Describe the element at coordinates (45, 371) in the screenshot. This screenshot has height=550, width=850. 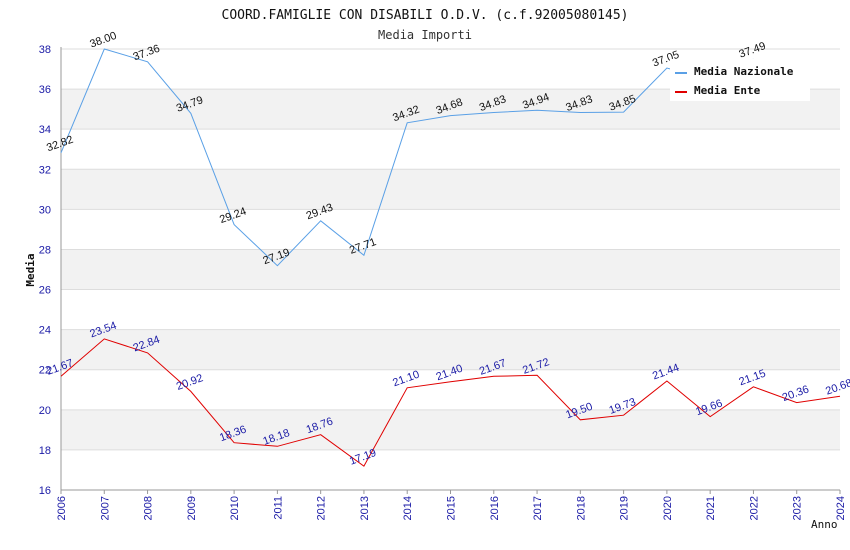
I see `y-tick-label: 22` at that location.